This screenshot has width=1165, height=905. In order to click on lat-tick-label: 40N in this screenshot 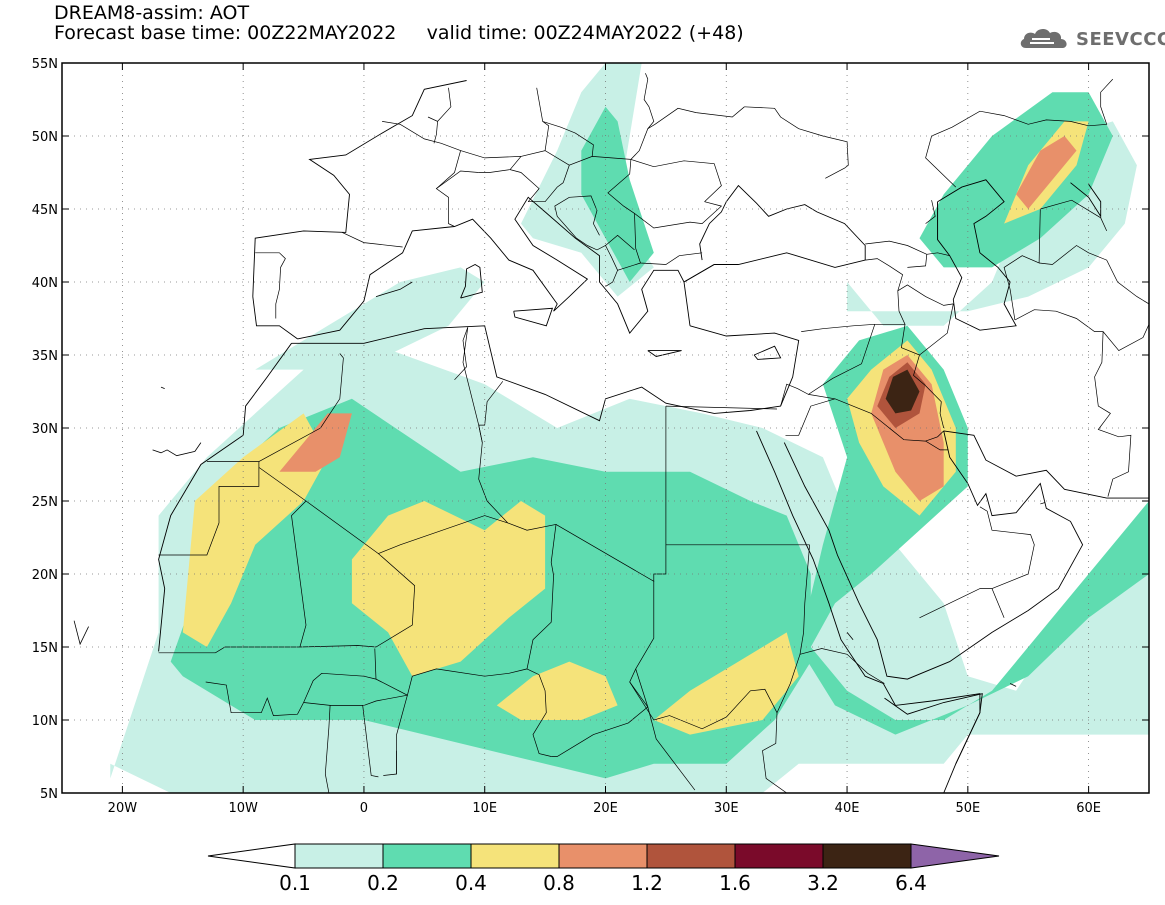, I will do `click(45, 283)`.